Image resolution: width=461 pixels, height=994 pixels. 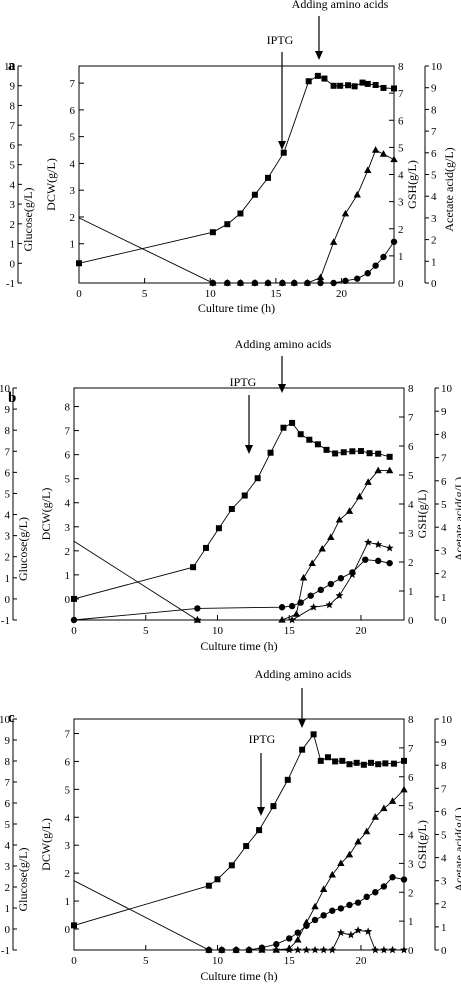 What do you see at coordinates (437, 67) in the screenshot?
I see `acetate-tick-label: 10` at bounding box center [437, 67].